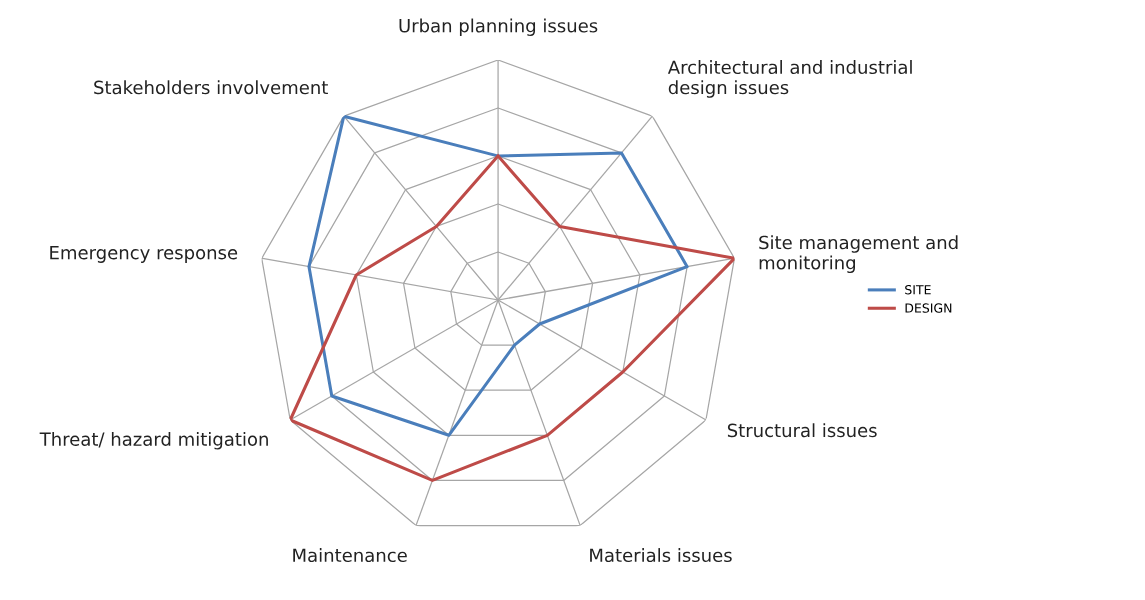 The width and height of the screenshot is (1145, 600). I want to click on spoke-label: Threat/ hazard mitigation, so click(153, 441).